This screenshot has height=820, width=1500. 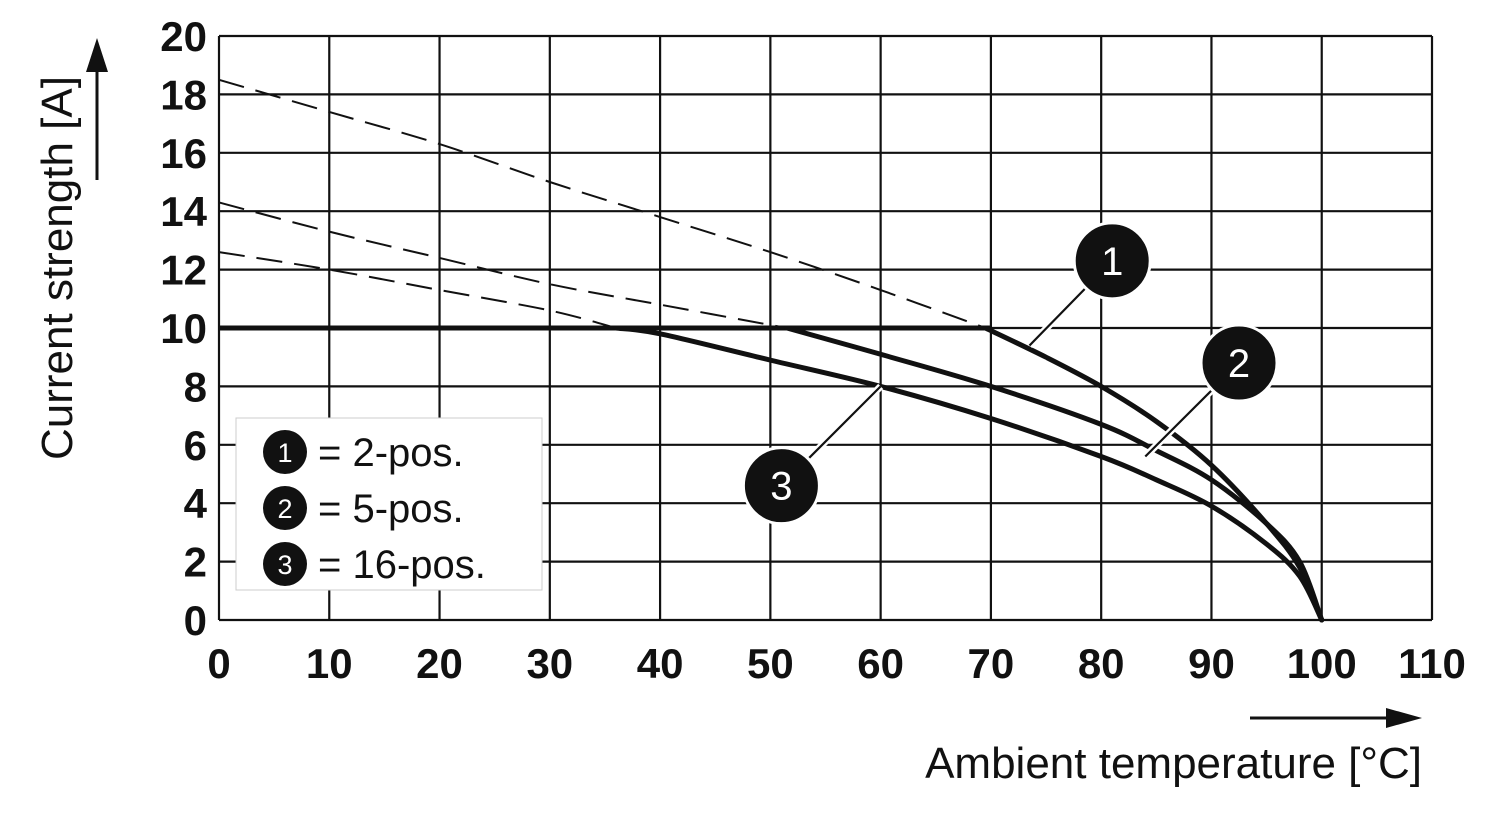 What do you see at coordinates (97, 55) in the screenshot?
I see `y-axis-arrow-icon` at bounding box center [97, 55].